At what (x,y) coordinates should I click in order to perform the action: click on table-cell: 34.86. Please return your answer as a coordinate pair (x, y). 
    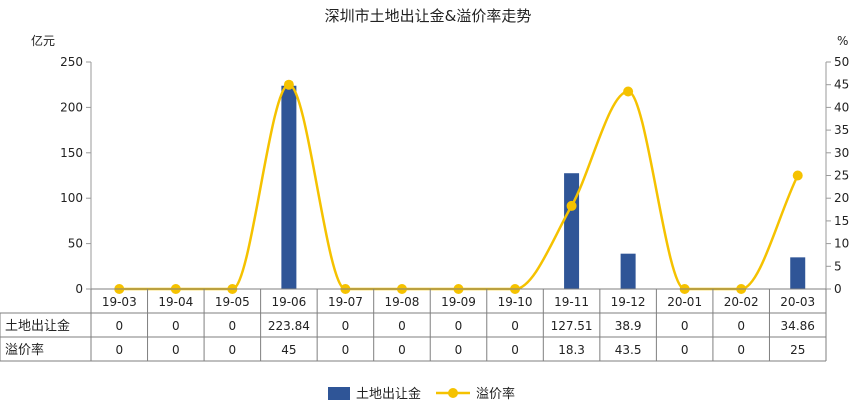
    Looking at the image, I should click on (798, 326).